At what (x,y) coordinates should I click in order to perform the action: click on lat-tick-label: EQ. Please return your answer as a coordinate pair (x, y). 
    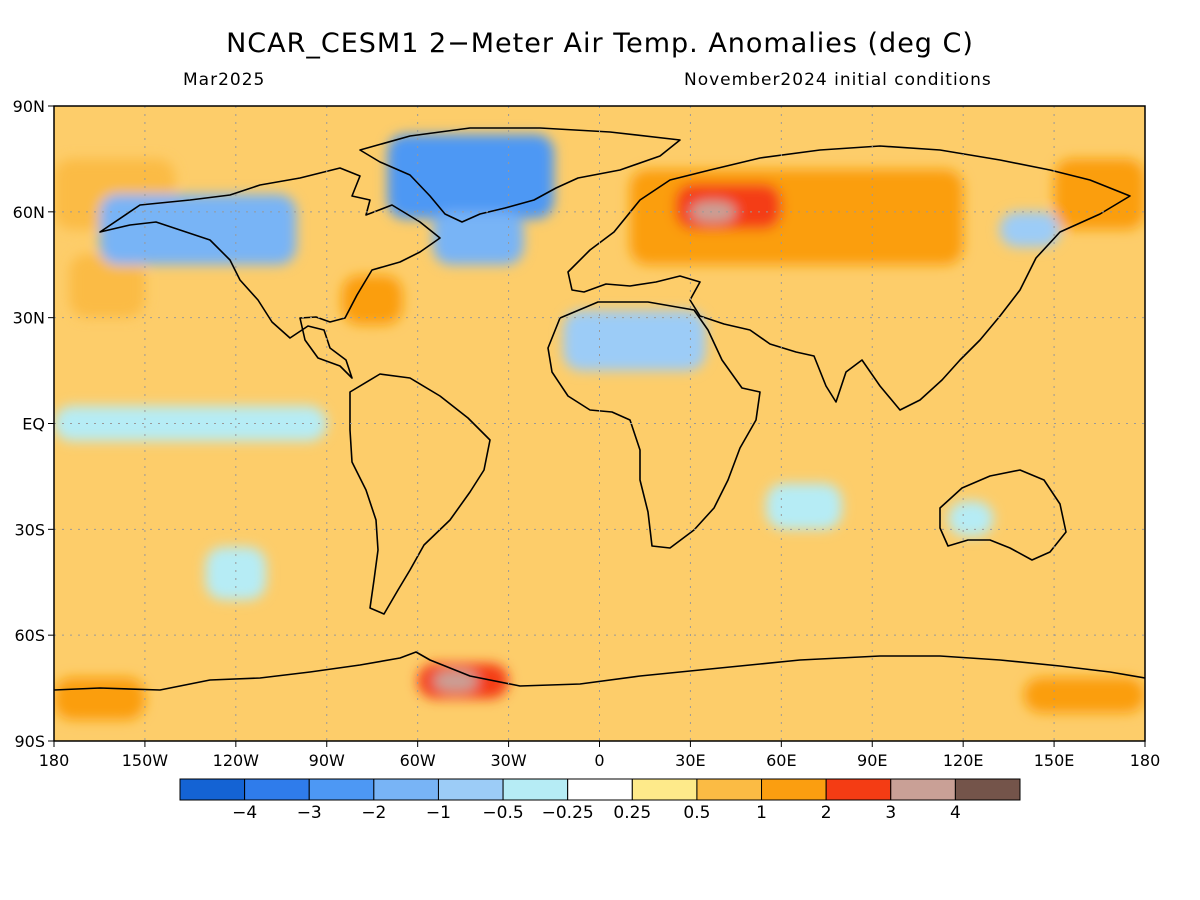
    Looking at the image, I should click on (33, 424).